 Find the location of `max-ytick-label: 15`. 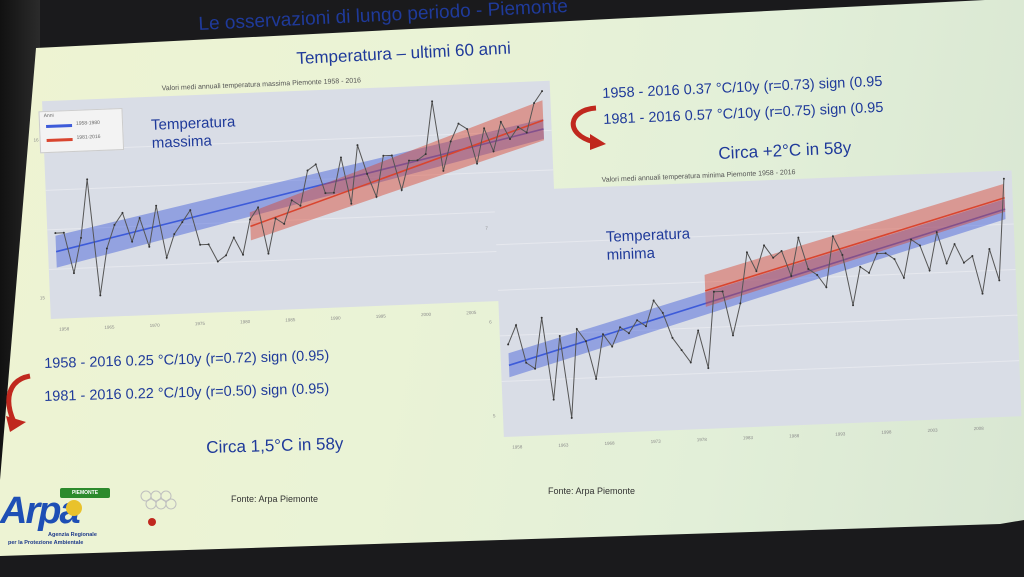

max-ytick-label: 15 is located at coordinates (43, 297).